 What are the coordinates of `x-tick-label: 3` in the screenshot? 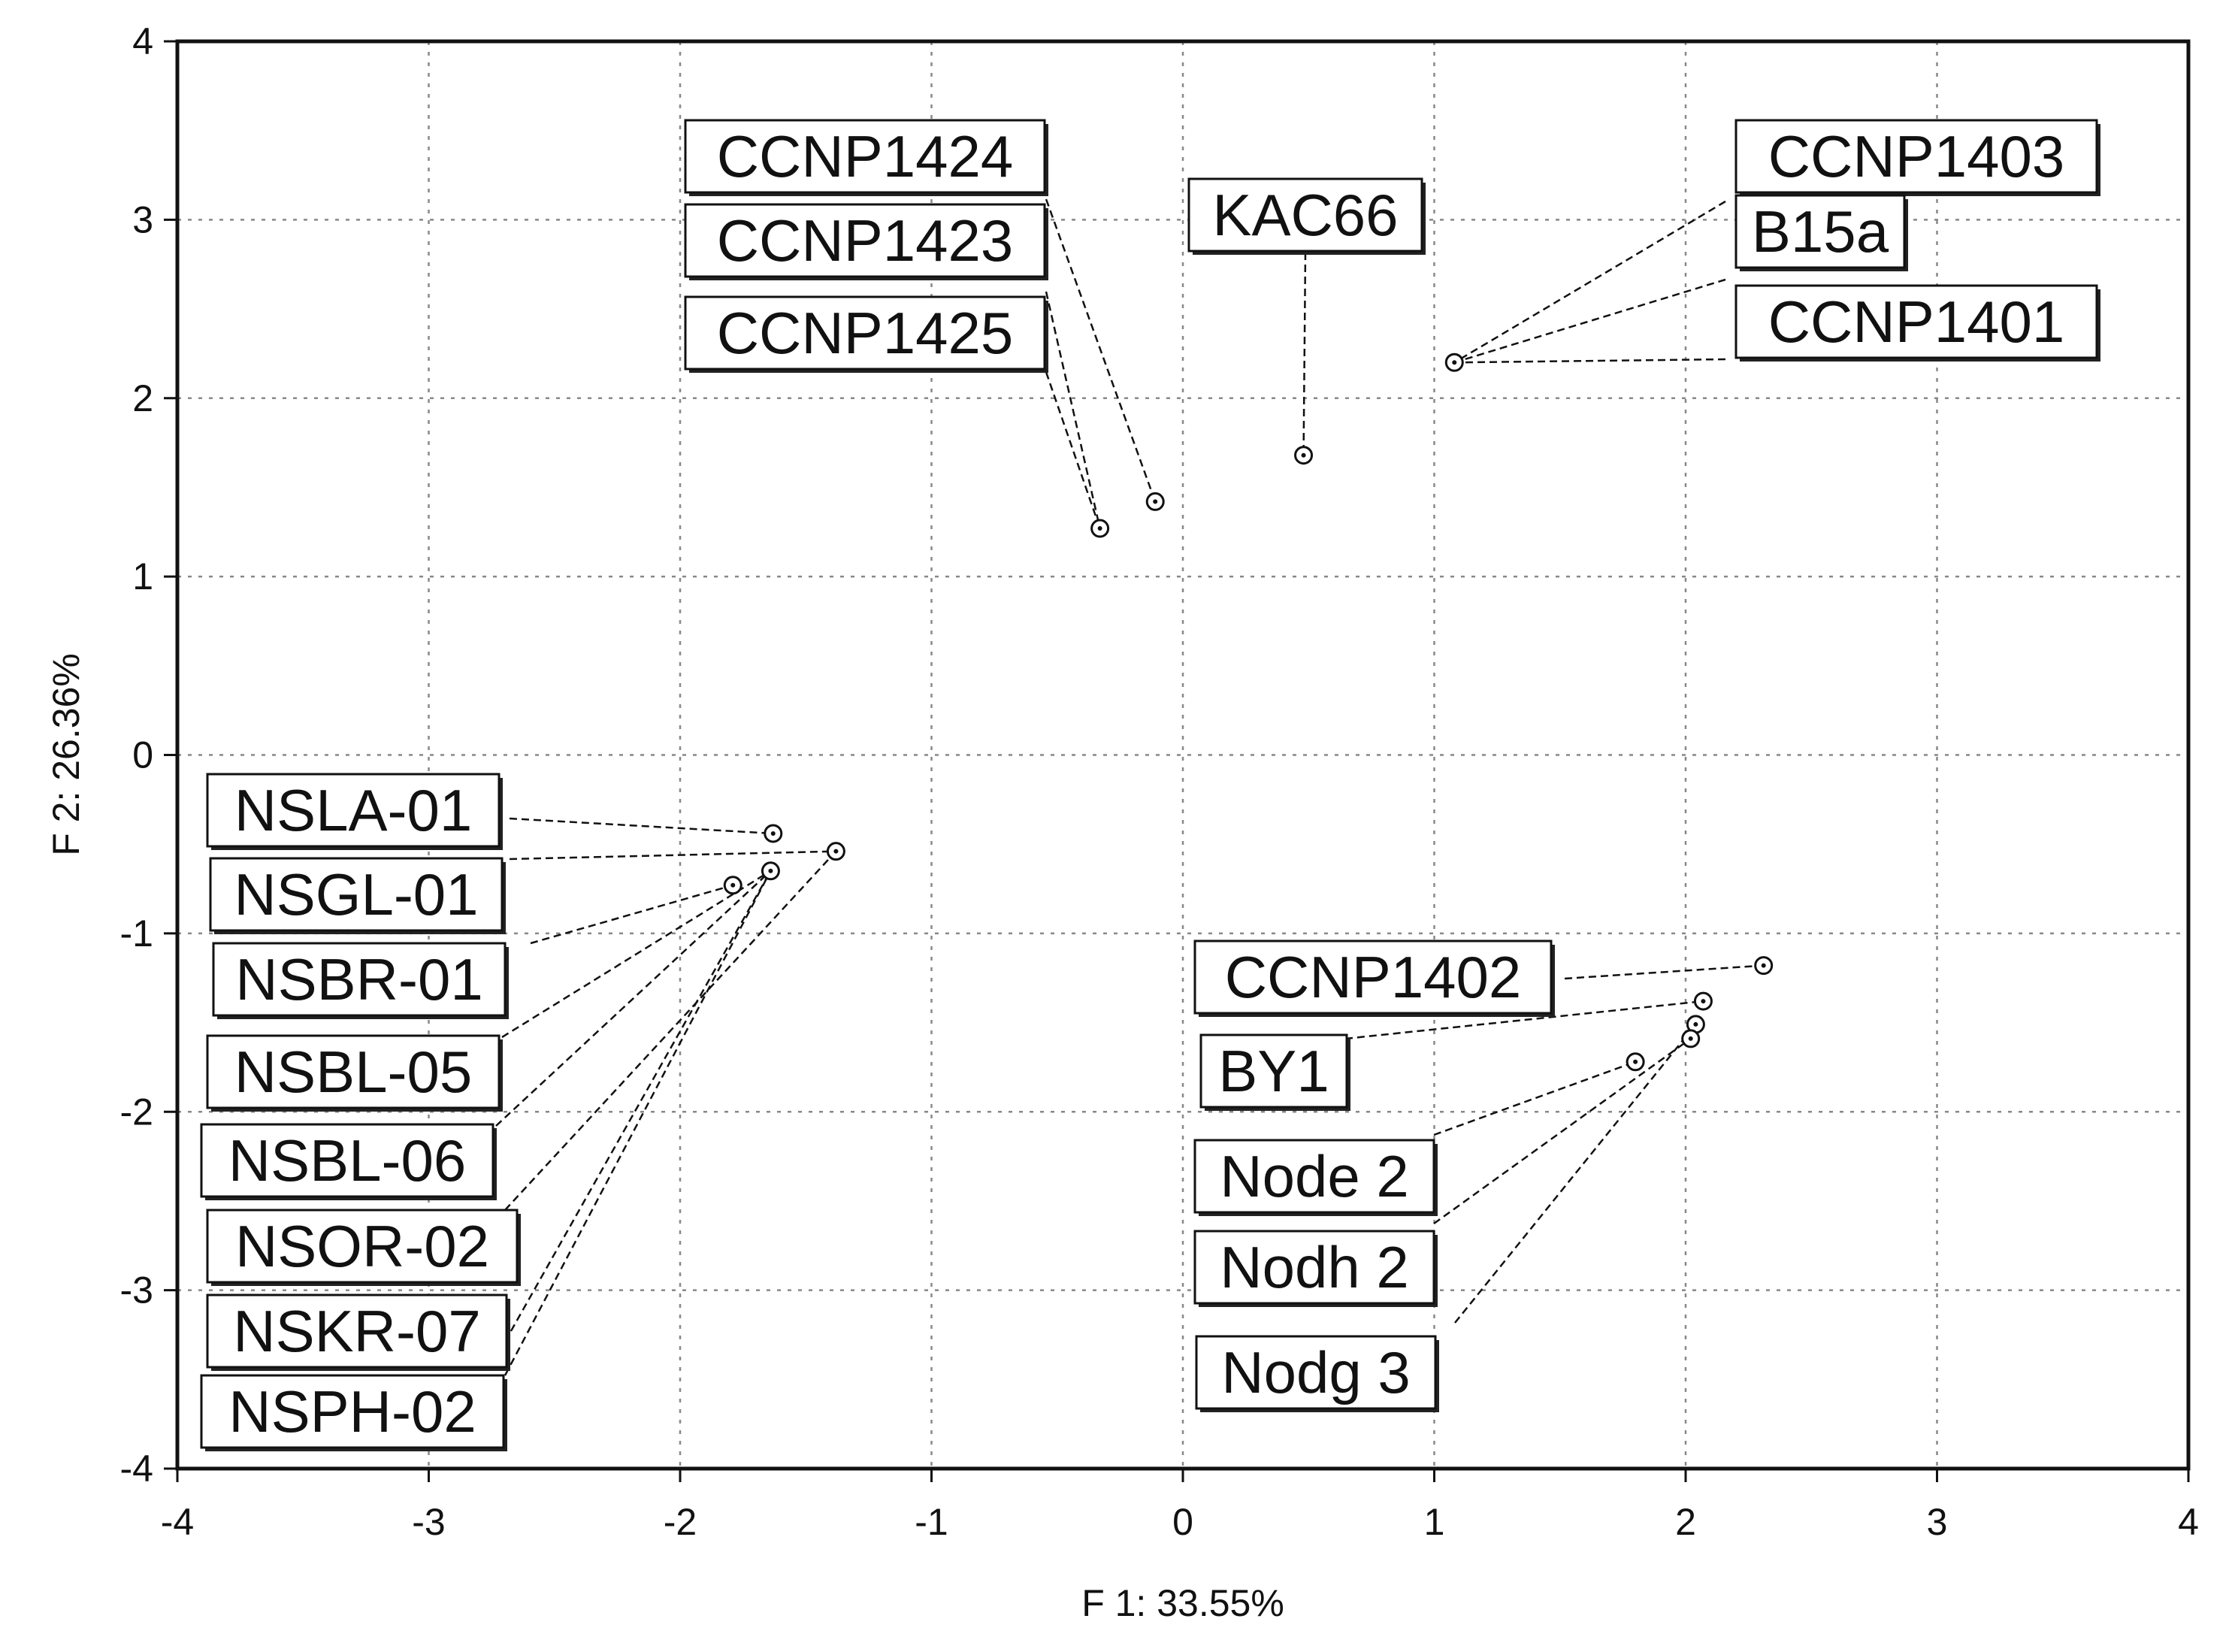 It's located at (1937, 1522).